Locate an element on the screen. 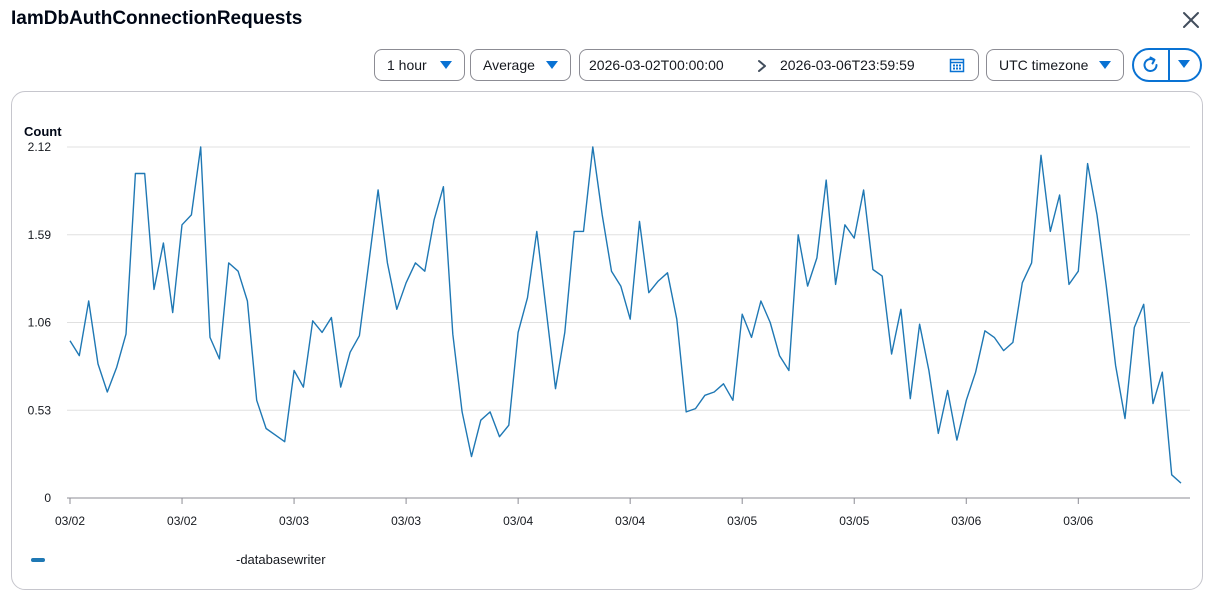 The height and width of the screenshot is (599, 1218). legend-label: -databasewriter is located at coordinates (281, 559).